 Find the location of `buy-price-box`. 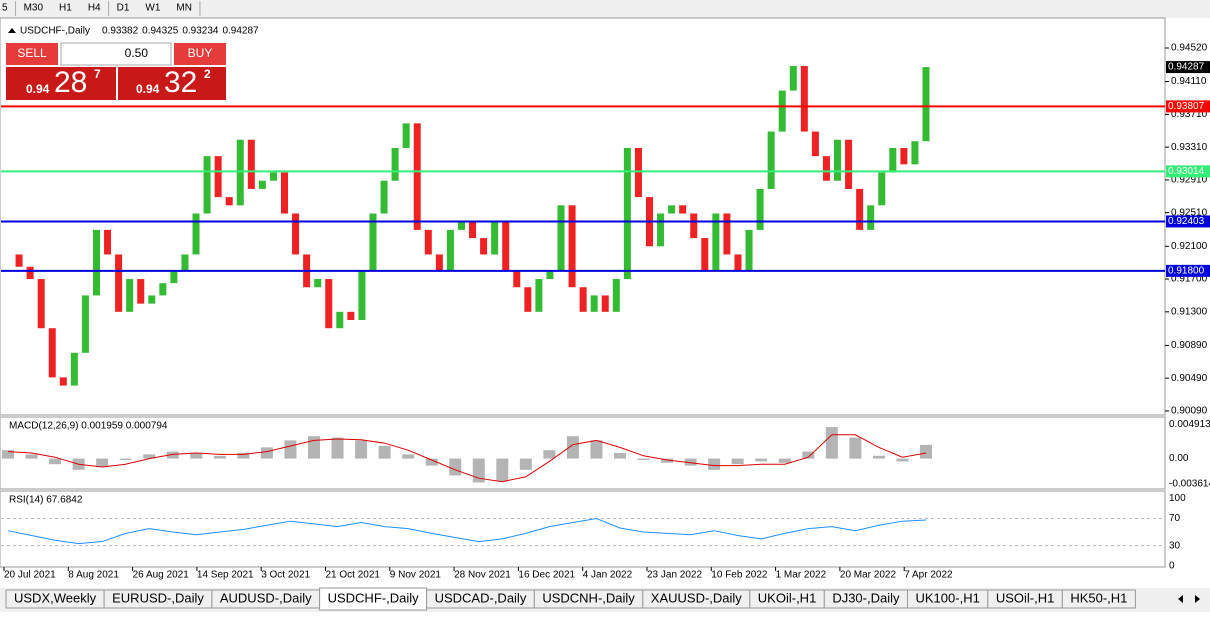

buy-price-box is located at coordinates (172, 83).